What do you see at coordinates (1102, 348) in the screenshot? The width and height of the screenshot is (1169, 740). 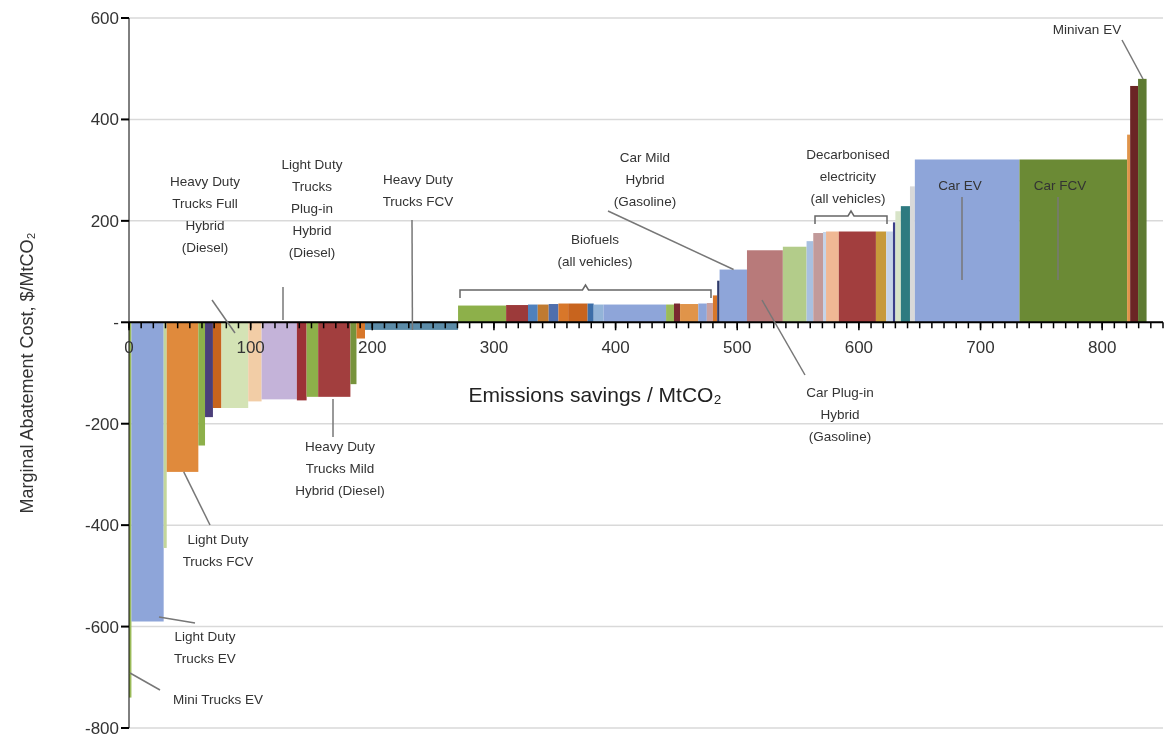 I see `x-tick-label: 800` at bounding box center [1102, 348].